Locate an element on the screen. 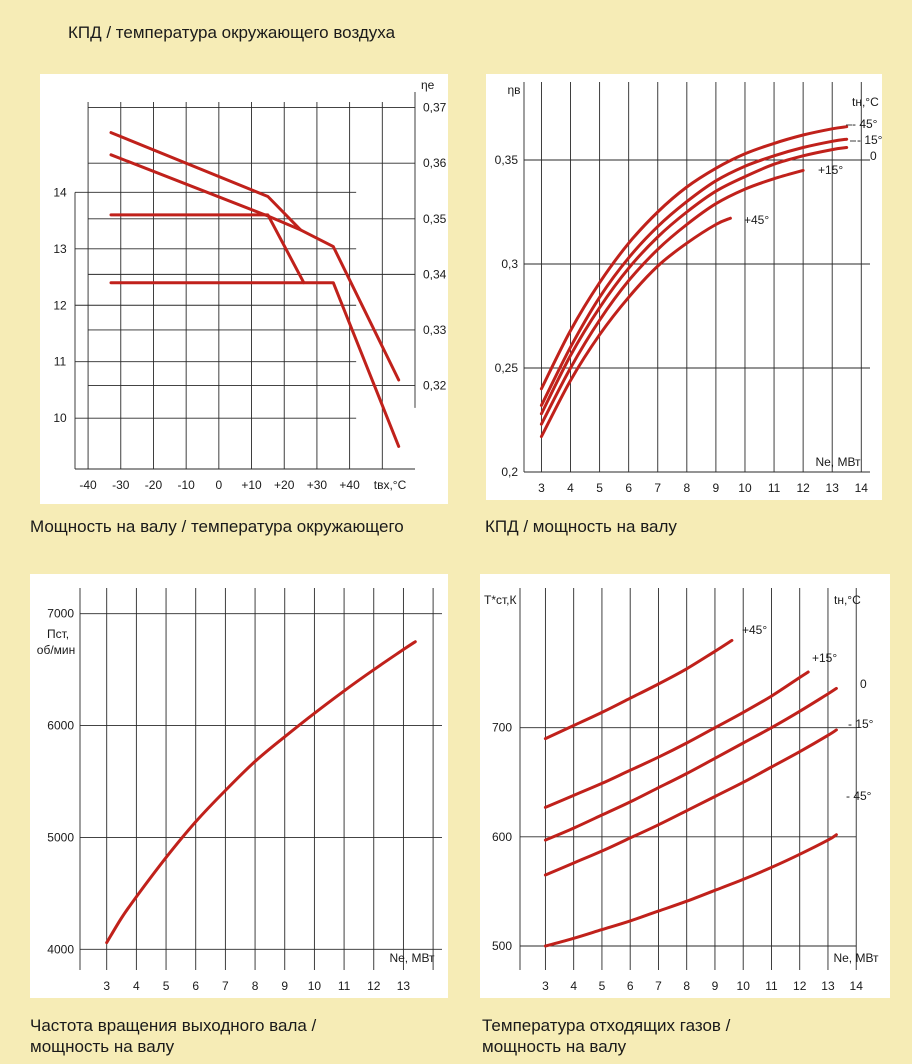  y-left-tick-label: 10 is located at coordinates (60, 418).